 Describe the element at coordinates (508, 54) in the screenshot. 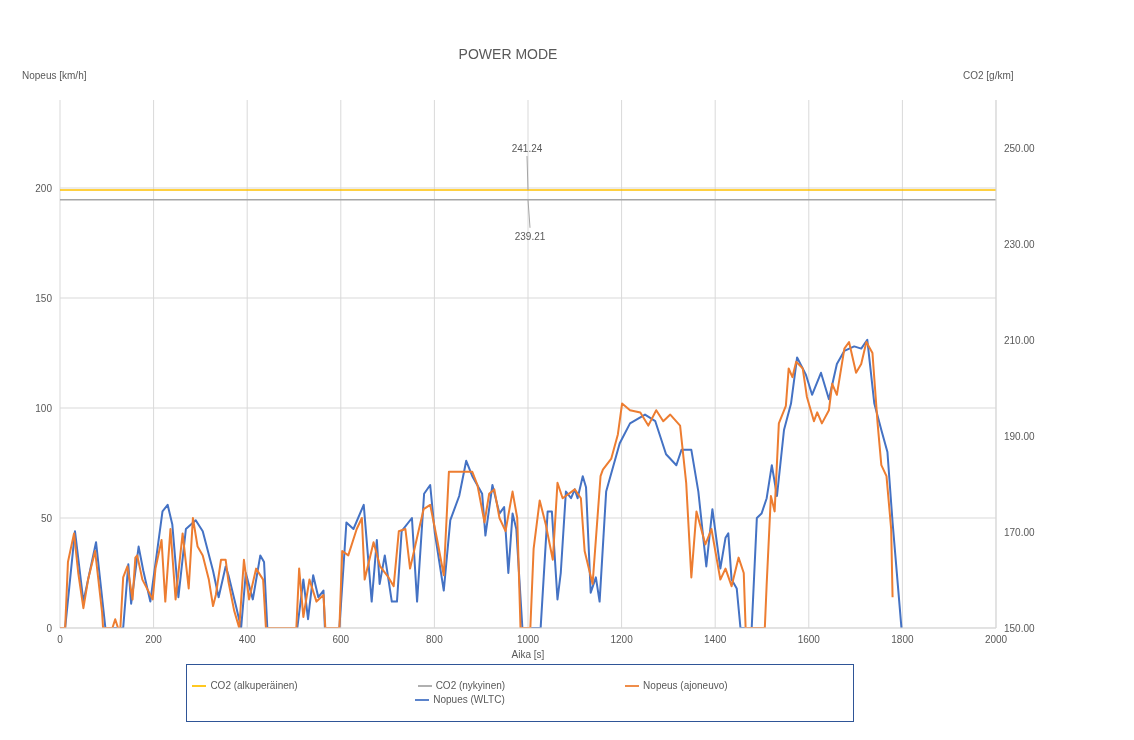

I see `chart-title: POWER MODE` at that location.